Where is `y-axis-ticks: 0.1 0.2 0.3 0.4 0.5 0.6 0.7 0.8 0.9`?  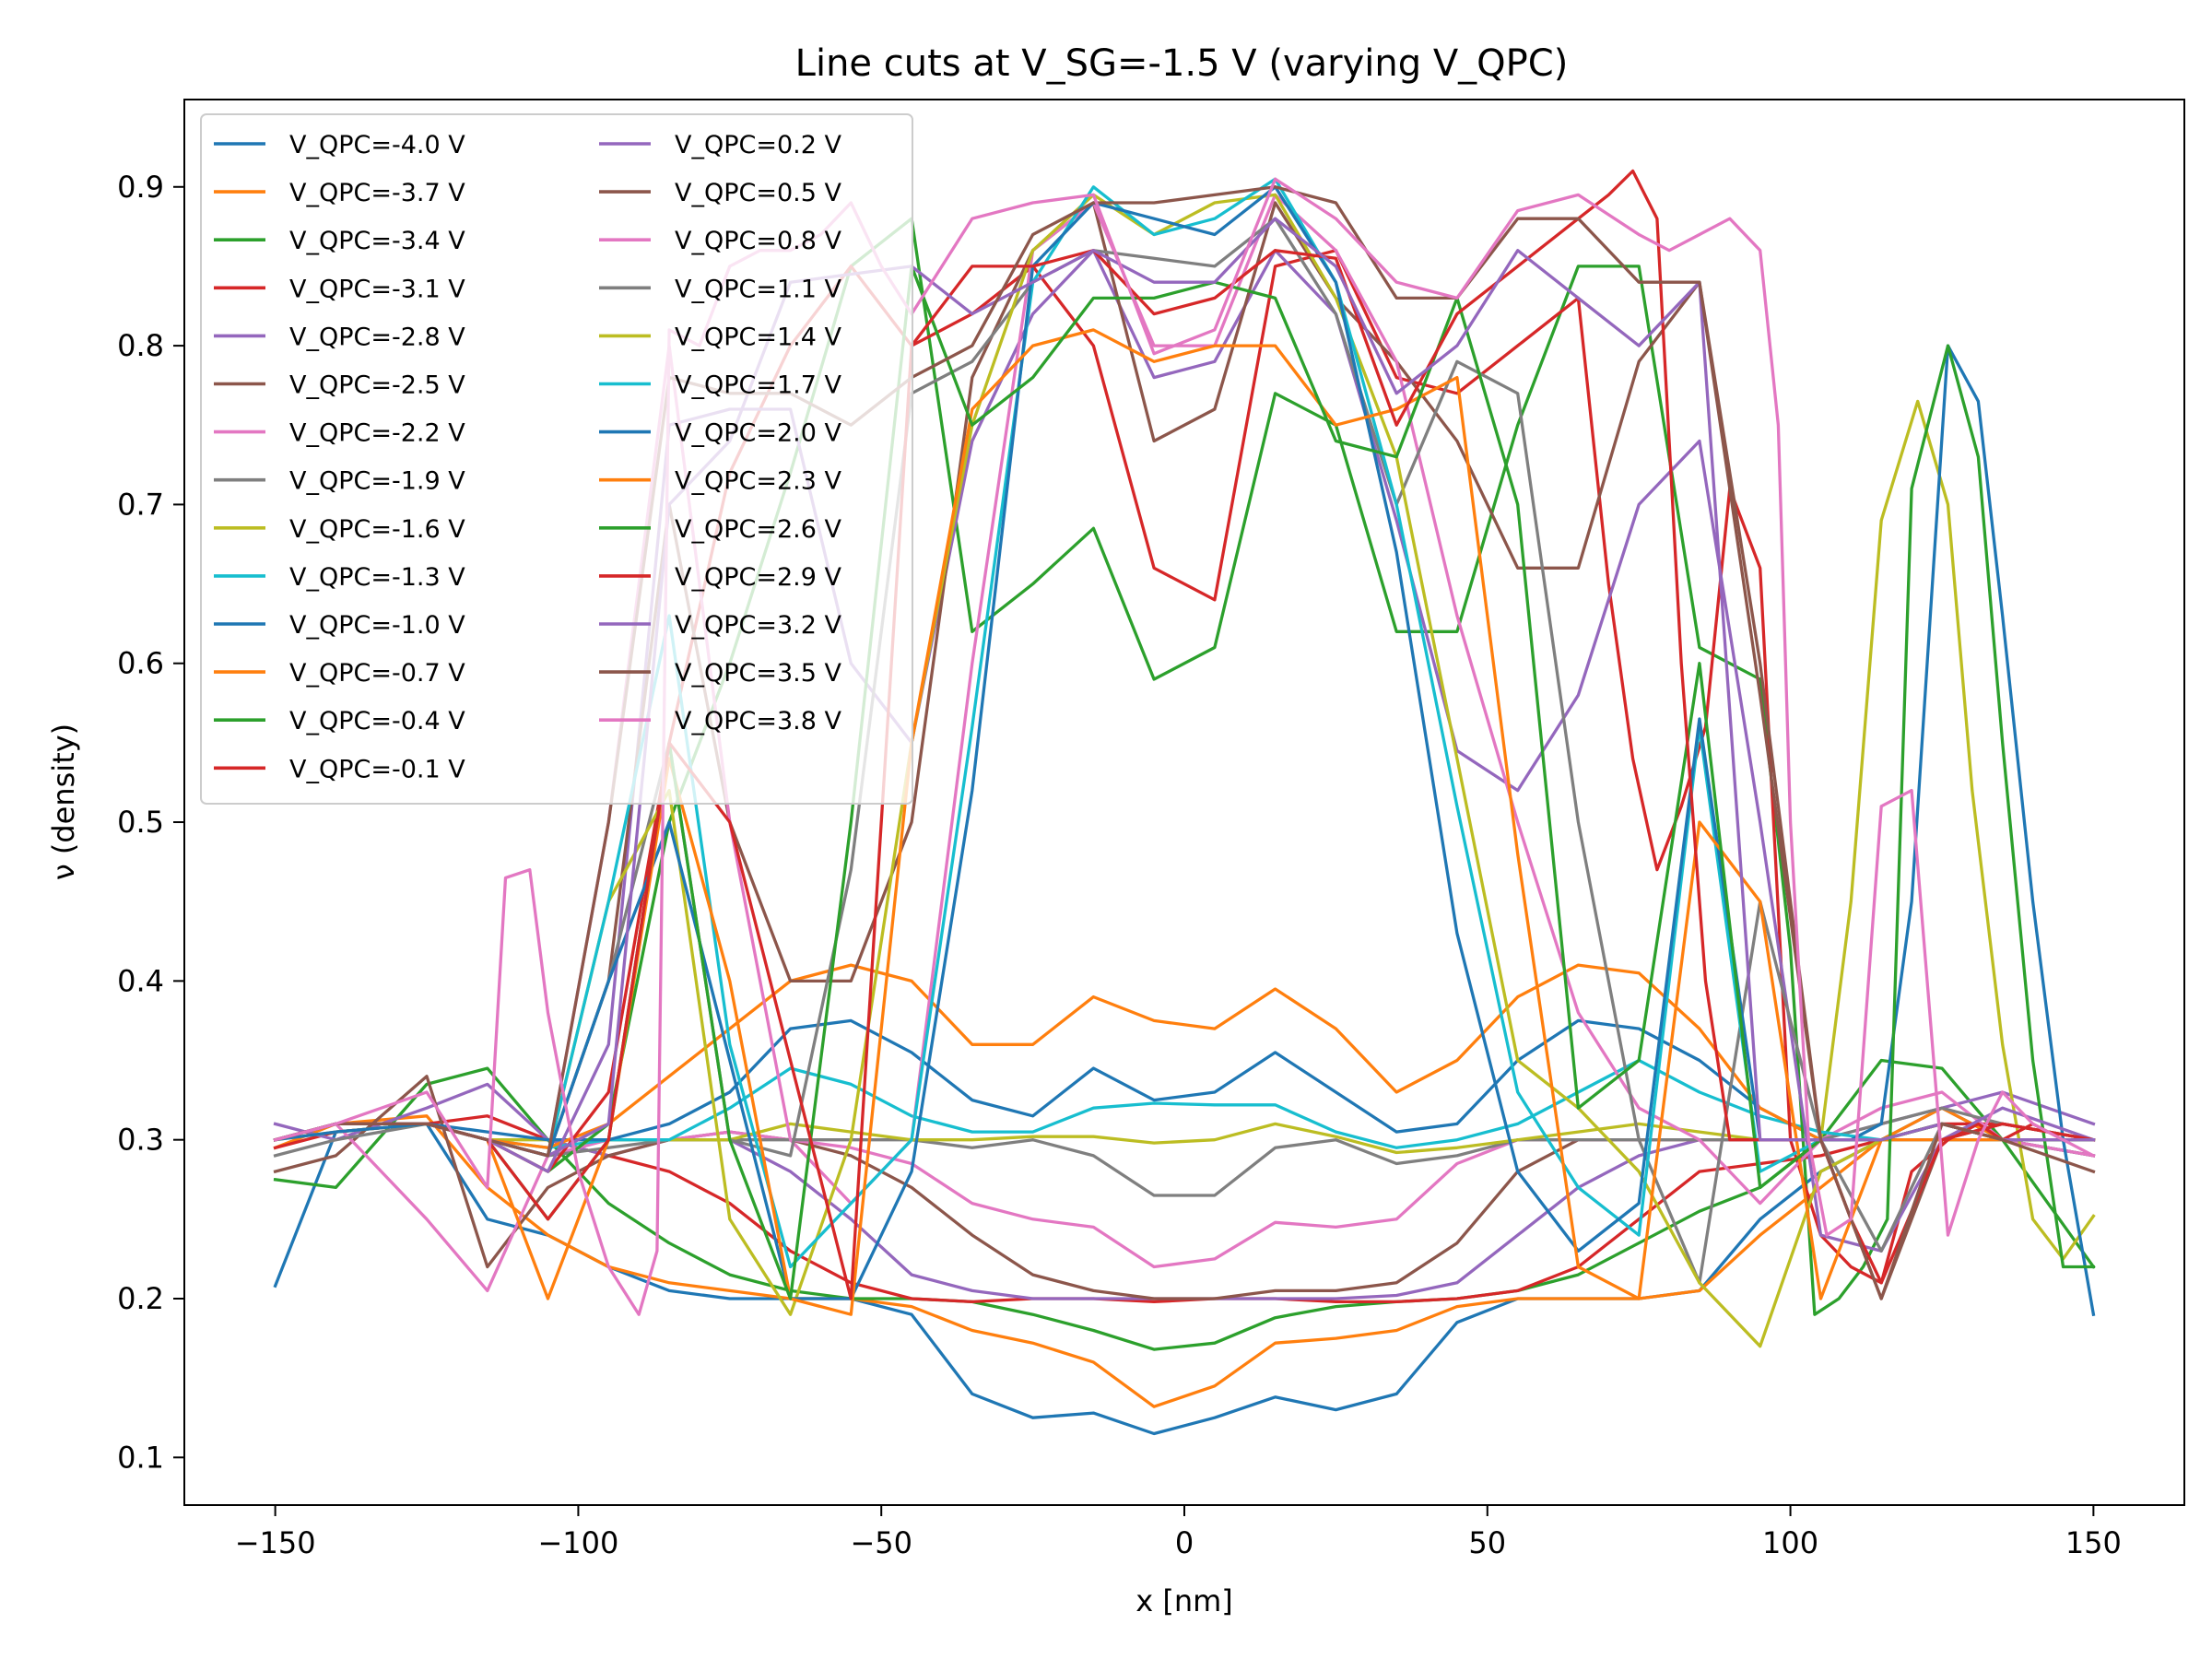 y-axis-ticks: 0.1 0.2 0.3 0.4 0.5 0.6 0.7 0.8 0.9 is located at coordinates (150, 822).